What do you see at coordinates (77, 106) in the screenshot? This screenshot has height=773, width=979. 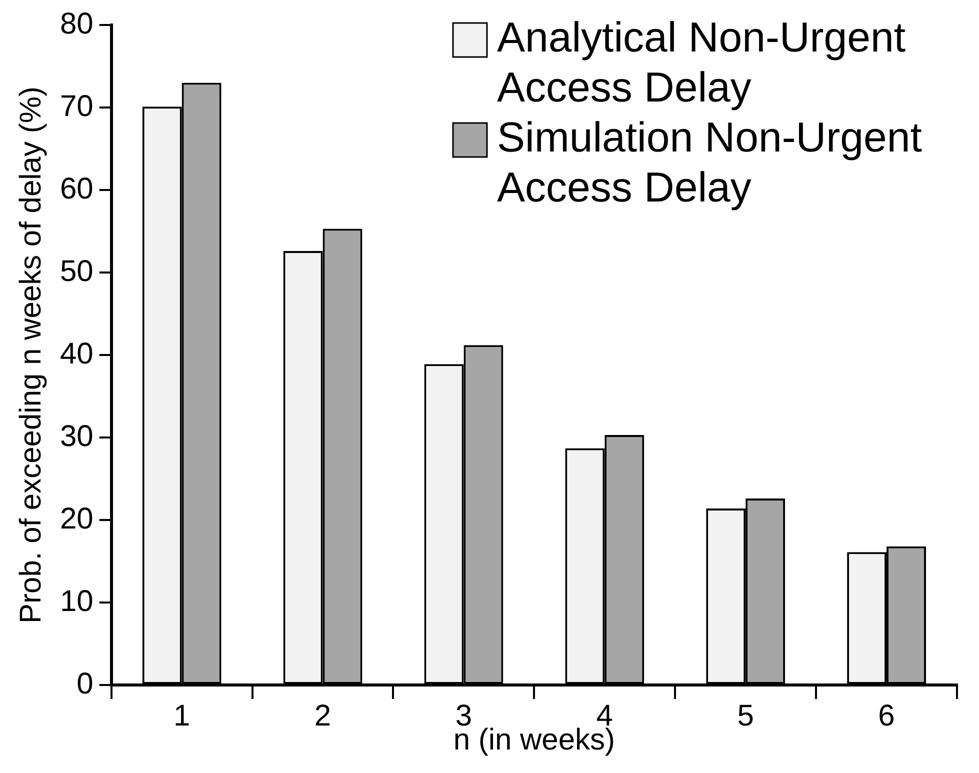 I see `y-tick-label: 70` at bounding box center [77, 106].